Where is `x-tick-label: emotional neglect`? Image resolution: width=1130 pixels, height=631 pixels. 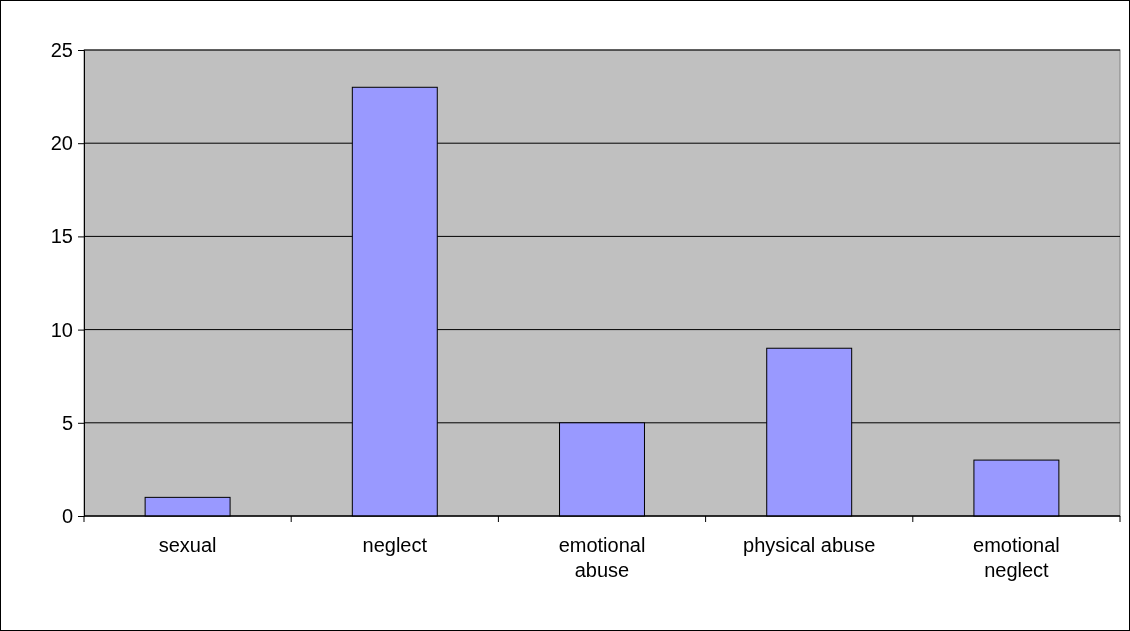
x-tick-label: emotional neglect is located at coordinates (1016, 557).